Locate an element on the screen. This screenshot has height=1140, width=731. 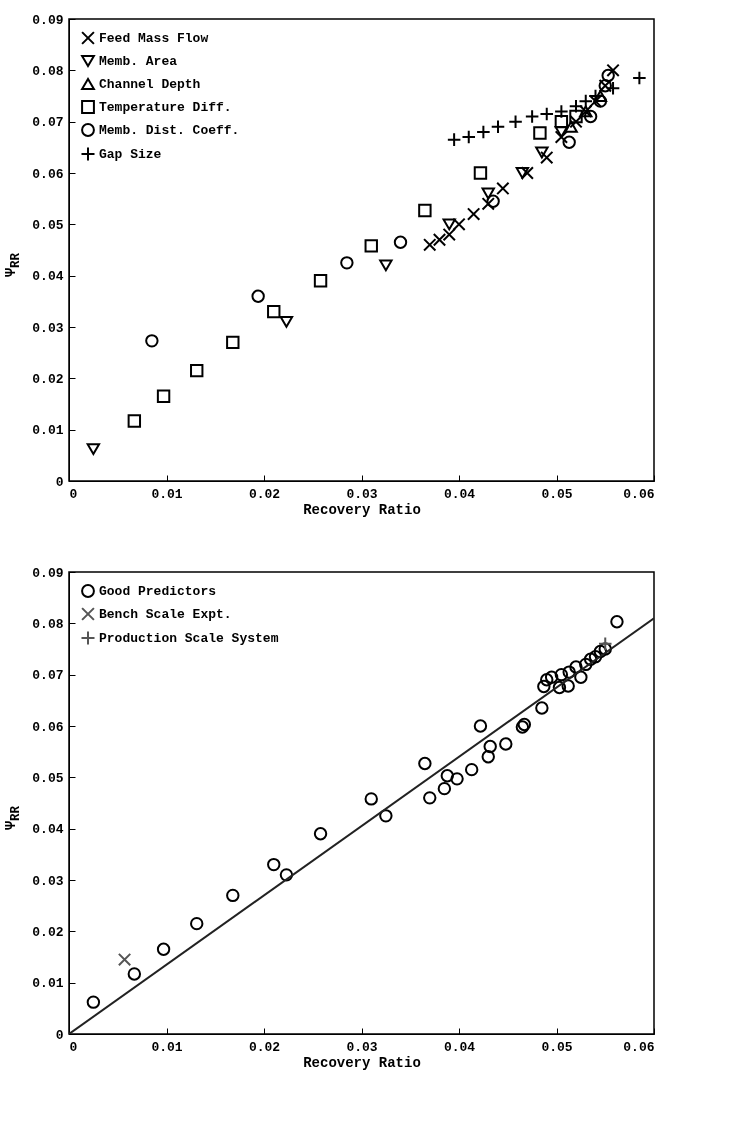
y-tick-label: 0.09 is located at coordinates (48, 573).